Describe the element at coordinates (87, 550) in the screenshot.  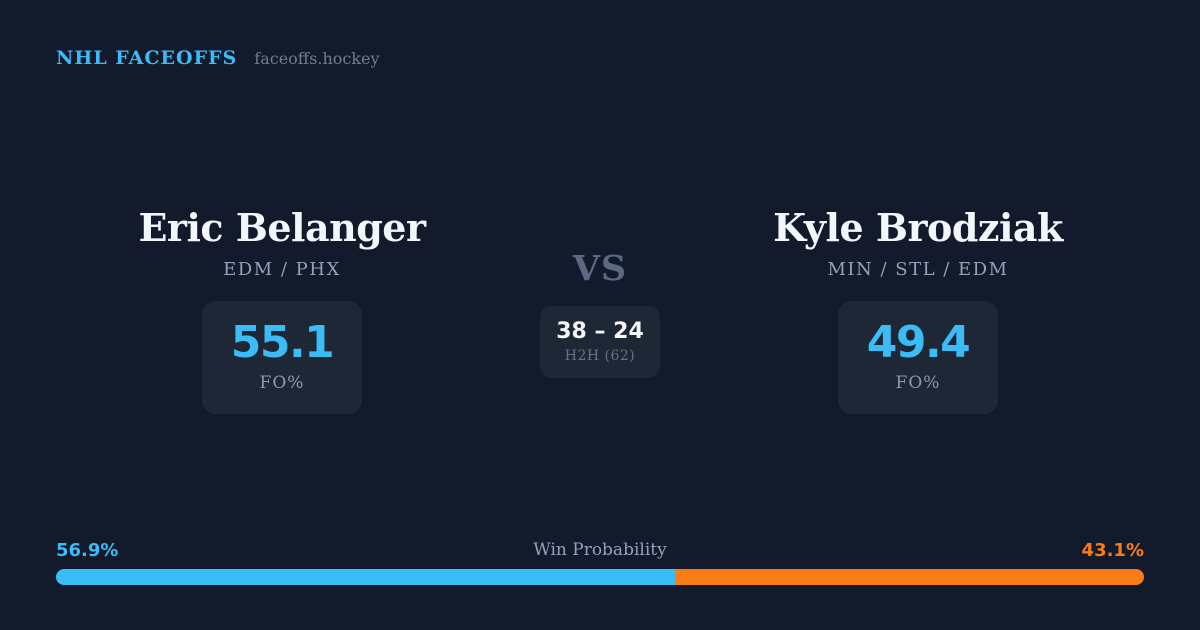
I see `left-win-pct: 56.9%` at that location.